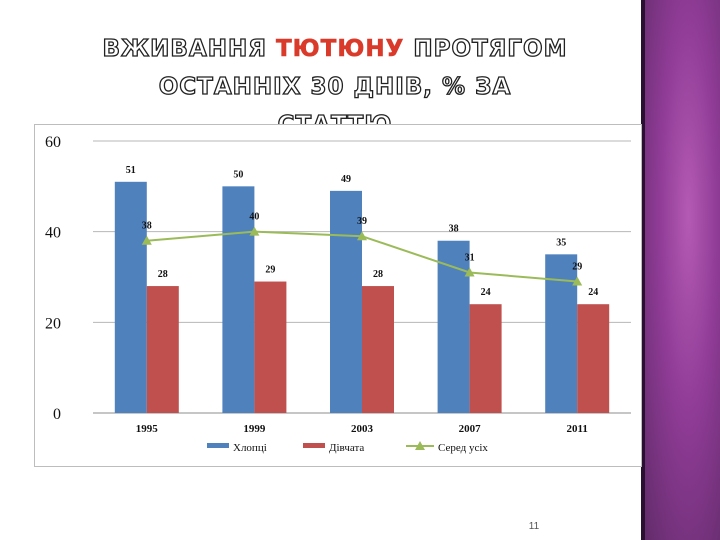  Describe the element at coordinates (53, 233) in the screenshot. I see `y-tick-label: 40` at that location.